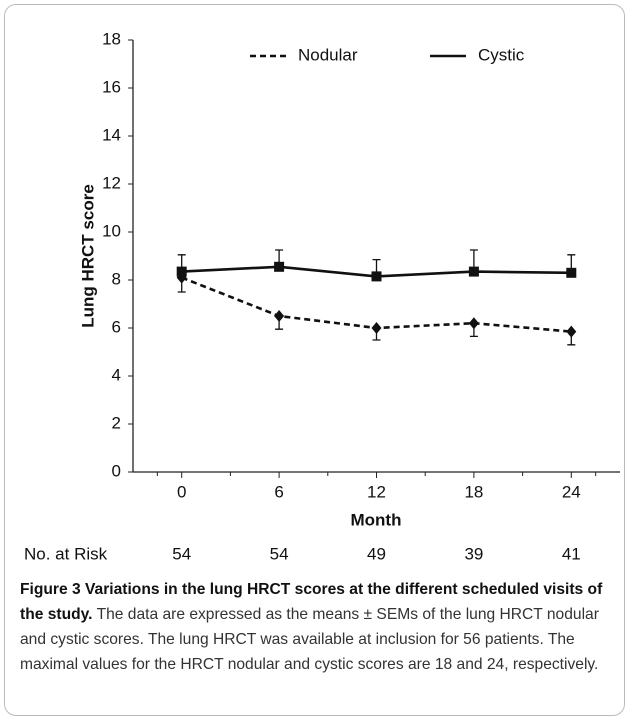 This screenshot has height=720, width=629. Describe the element at coordinates (473, 553) in the screenshot. I see `at-risk-value: 39` at that location.